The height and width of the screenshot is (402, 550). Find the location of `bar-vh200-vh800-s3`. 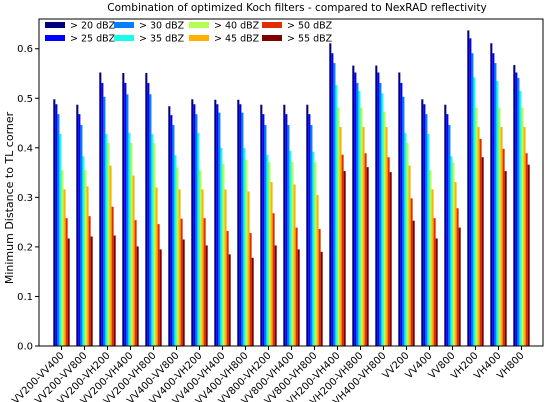

bar-vh200-vh800-s3 is located at coordinates (357, 214).